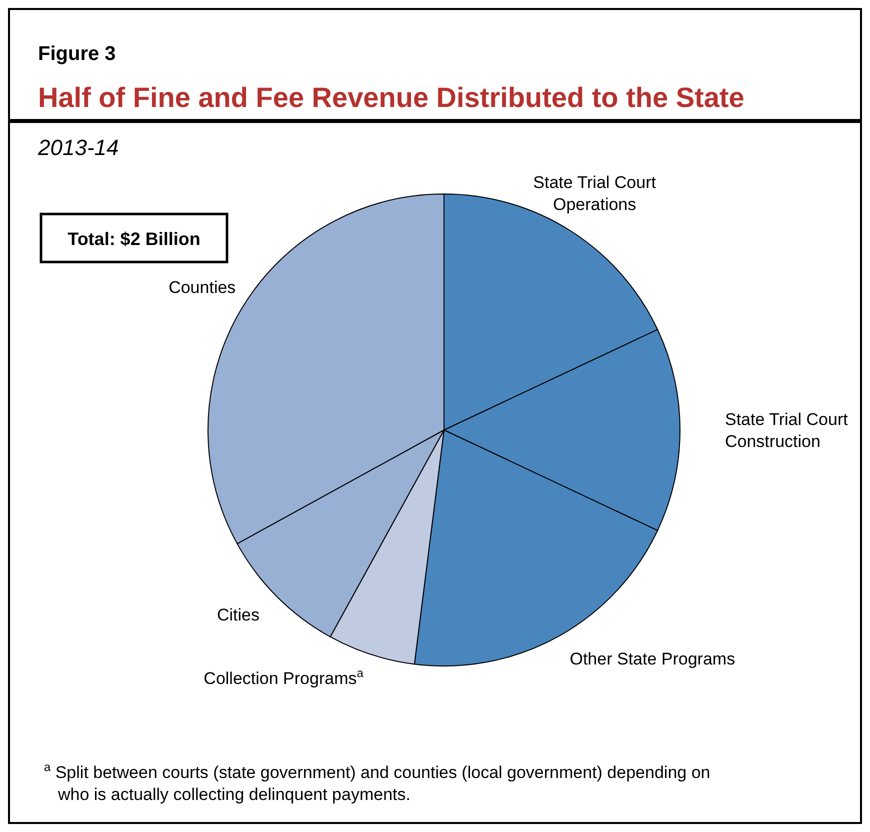  Describe the element at coordinates (594, 193) in the screenshot. I see `slice-label: State Trial Court Operations` at that location.